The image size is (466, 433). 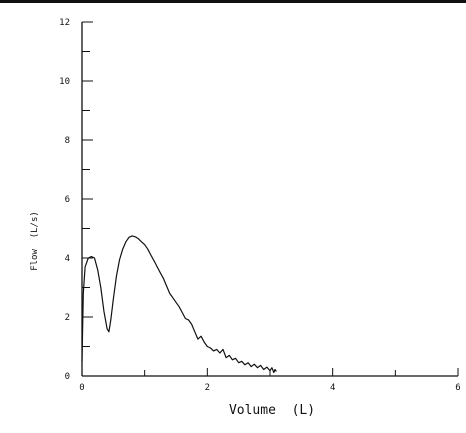 What do you see at coordinates (272, 410) in the screenshot?
I see `x-axis-title: Volume (L)` at bounding box center [272, 410].